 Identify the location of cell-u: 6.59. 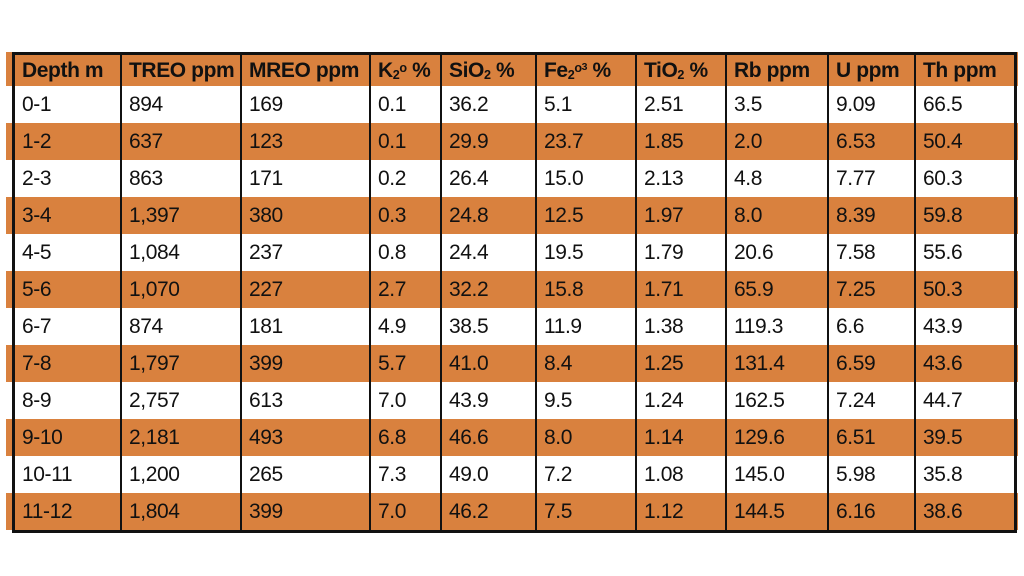
(870, 363).